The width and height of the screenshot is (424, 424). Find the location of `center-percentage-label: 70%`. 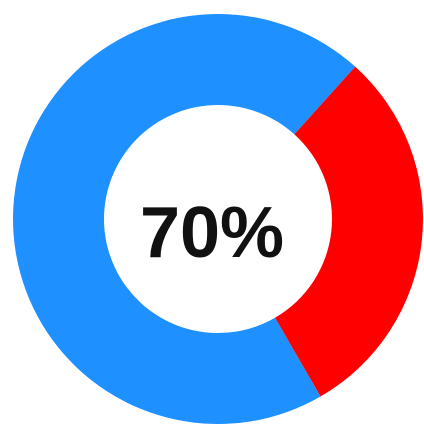

center-percentage-label: 70% is located at coordinates (212, 233).